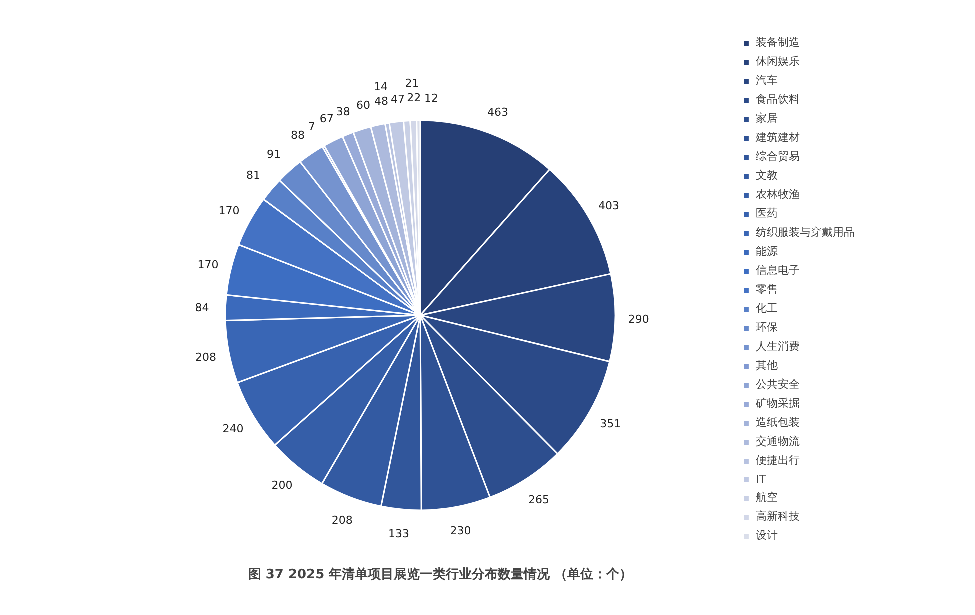 This screenshot has height=615, width=975. What do you see at coordinates (778, 403) in the screenshot?
I see `legend-label: 矿物采掘` at bounding box center [778, 403].